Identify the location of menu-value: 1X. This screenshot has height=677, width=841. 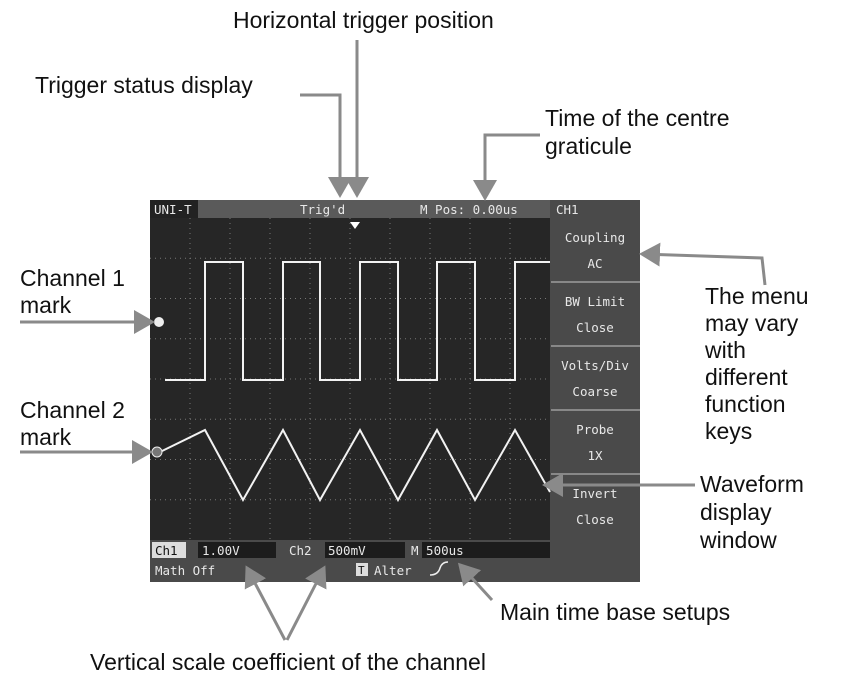
(595, 455).